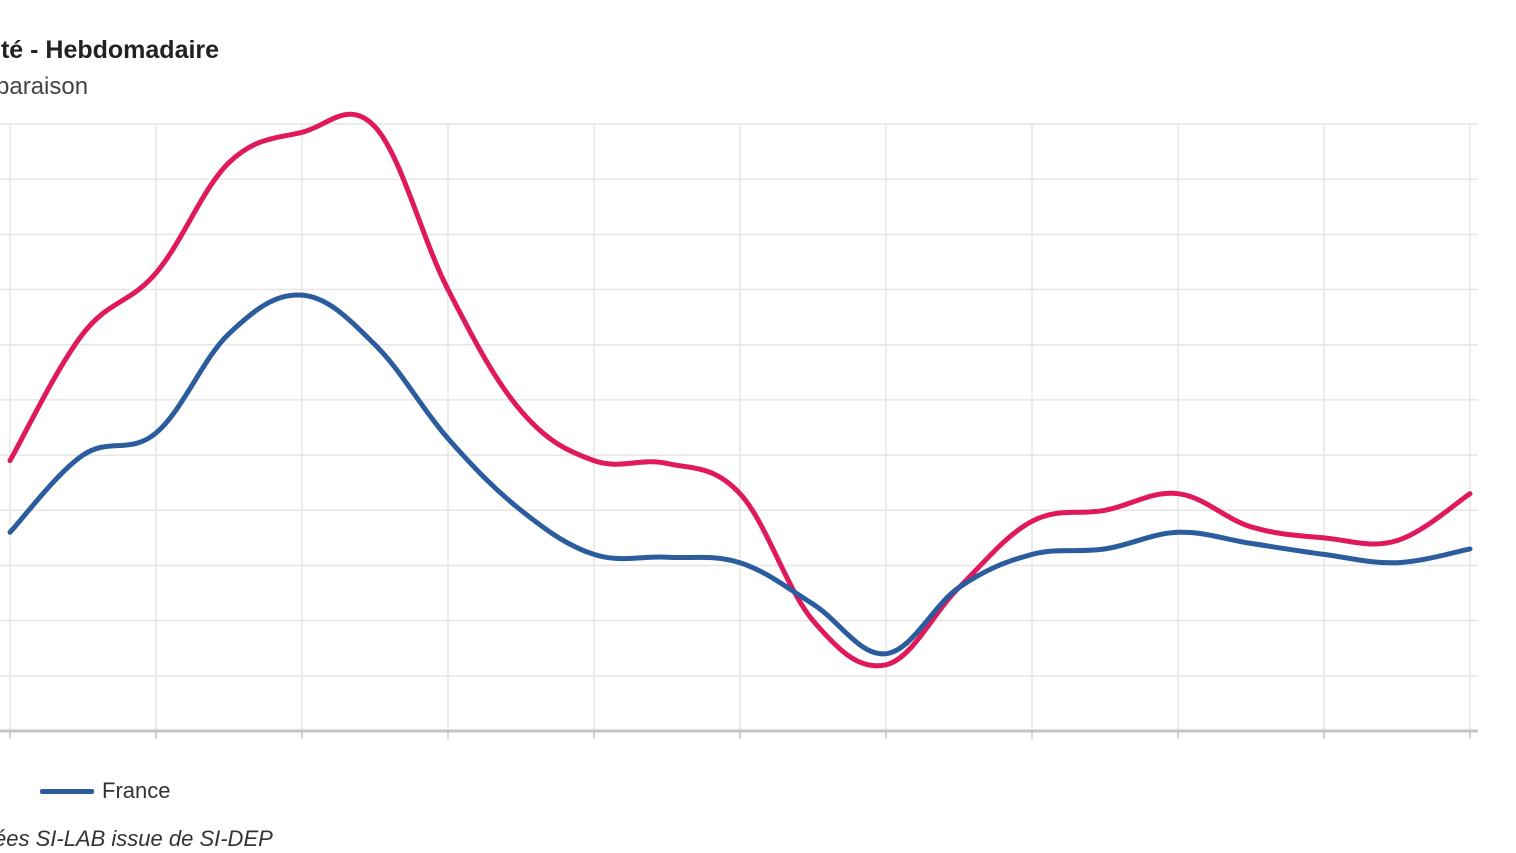 The height and width of the screenshot is (853, 1516). What do you see at coordinates (67, 791) in the screenshot?
I see `legend-swatch-france` at bounding box center [67, 791].